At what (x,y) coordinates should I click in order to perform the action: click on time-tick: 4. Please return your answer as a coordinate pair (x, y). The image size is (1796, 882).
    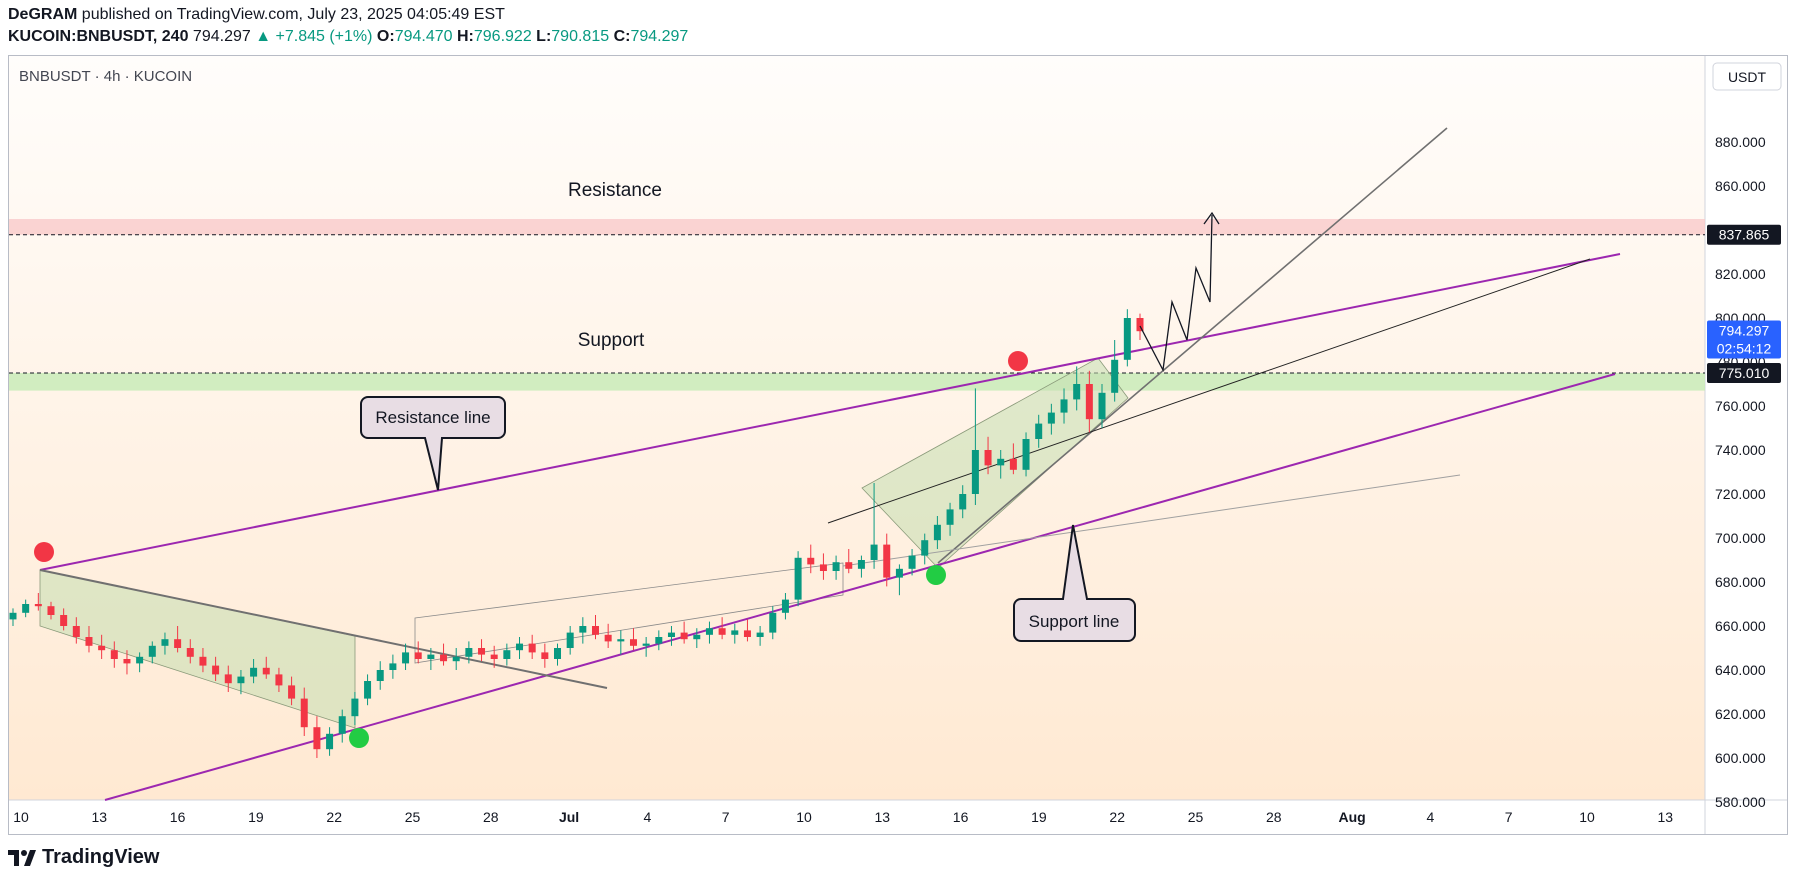
    Looking at the image, I should click on (648, 817).